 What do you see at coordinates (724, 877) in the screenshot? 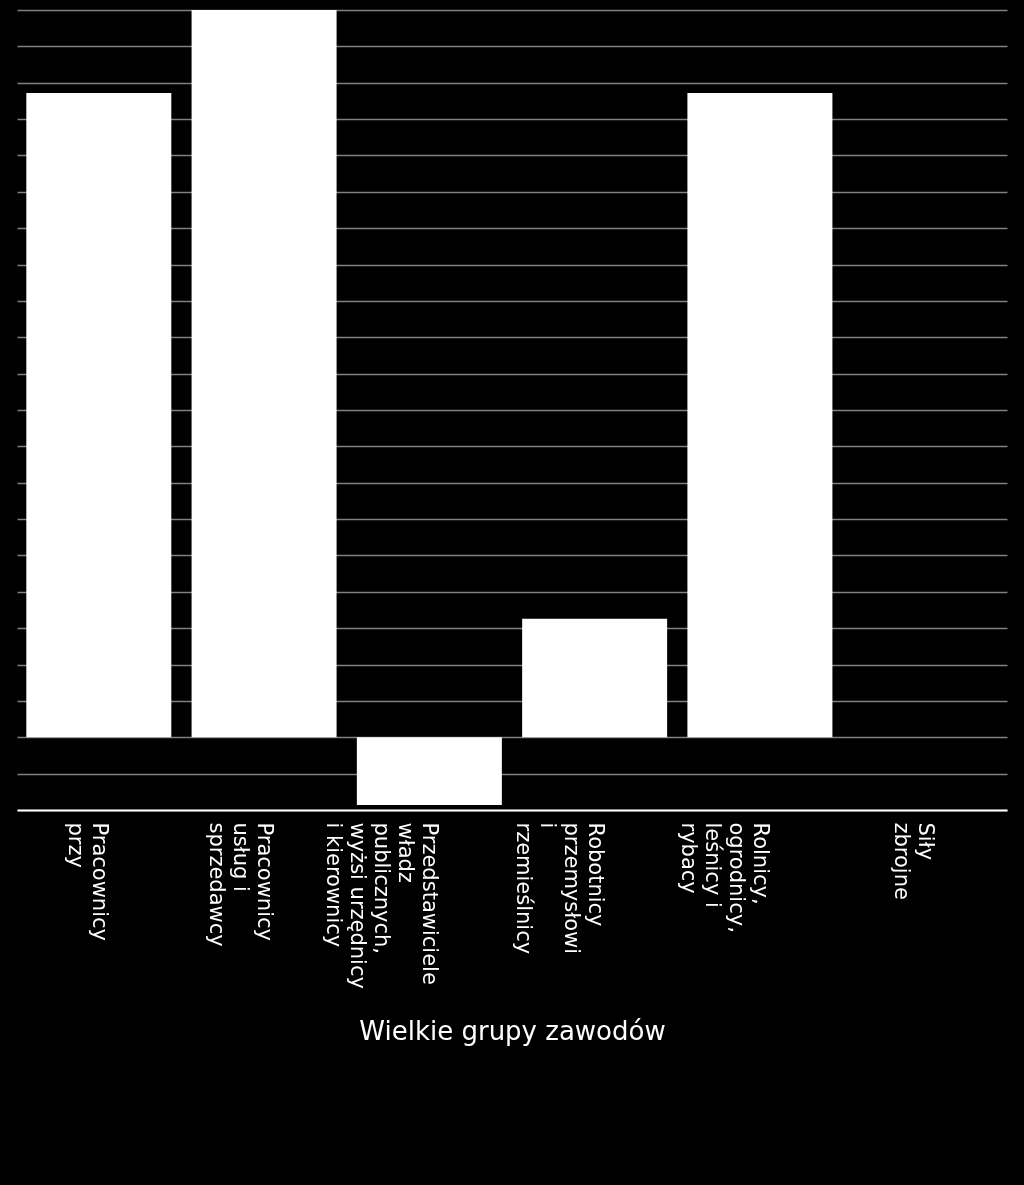
I see `x-tick-label: Rolnicy, ogrodnicy, leśnicy i rybacy` at bounding box center [724, 877].